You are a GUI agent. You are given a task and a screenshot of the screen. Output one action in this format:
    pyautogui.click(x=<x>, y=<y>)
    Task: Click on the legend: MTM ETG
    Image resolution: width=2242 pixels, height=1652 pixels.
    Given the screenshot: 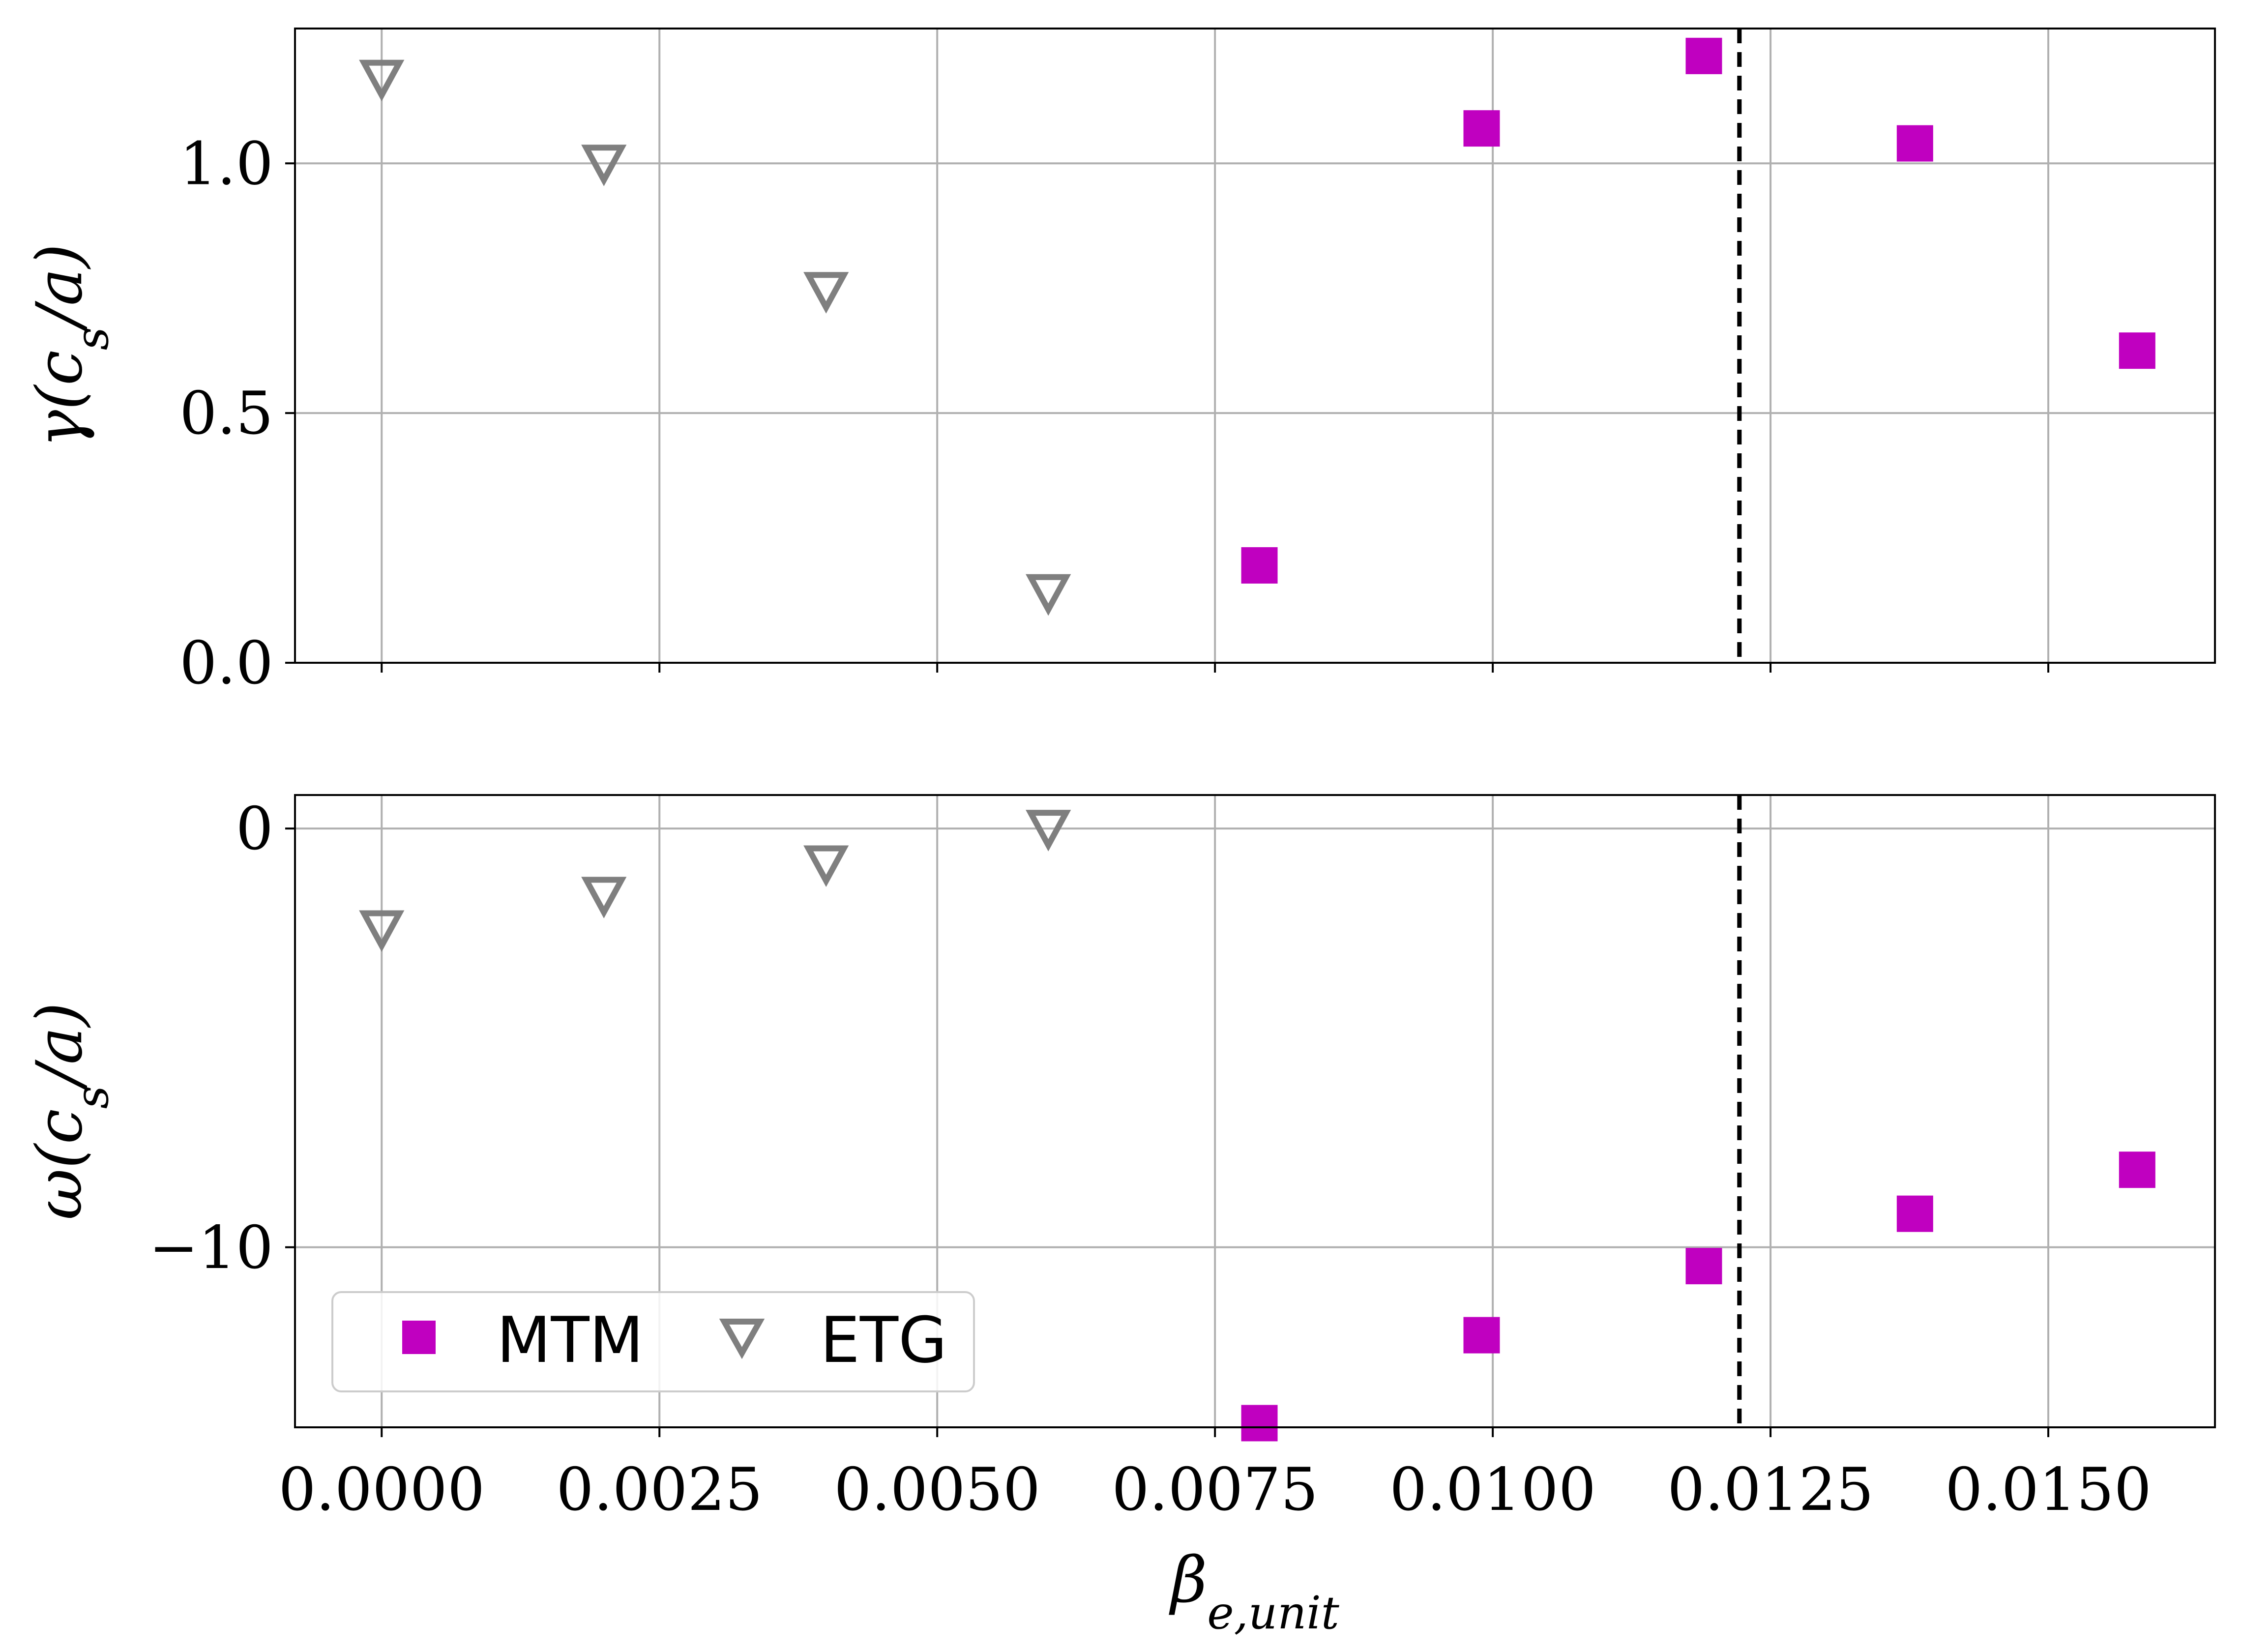 What is the action you would take?
    pyautogui.click(x=653, y=1341)
    